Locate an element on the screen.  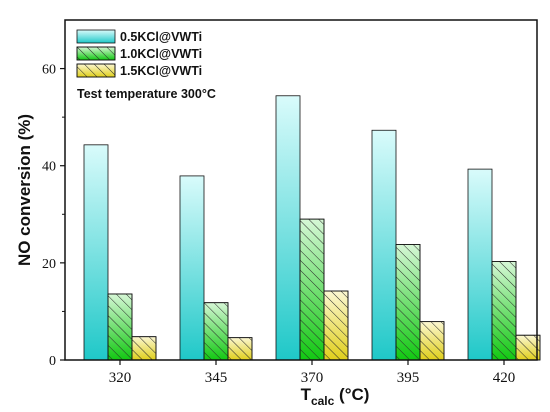
legend: 0.5KCl@VWTi 1.0KCl@VWTi 1.5KCl@VWTi is located at coordinates (139, 53).